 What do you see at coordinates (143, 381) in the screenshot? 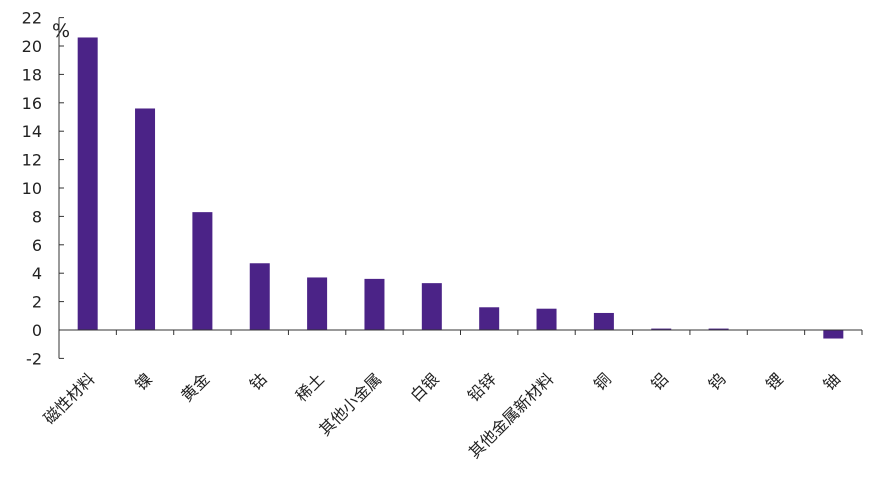
I see `x-category-label: 镍` at bounding box center [143, 381].